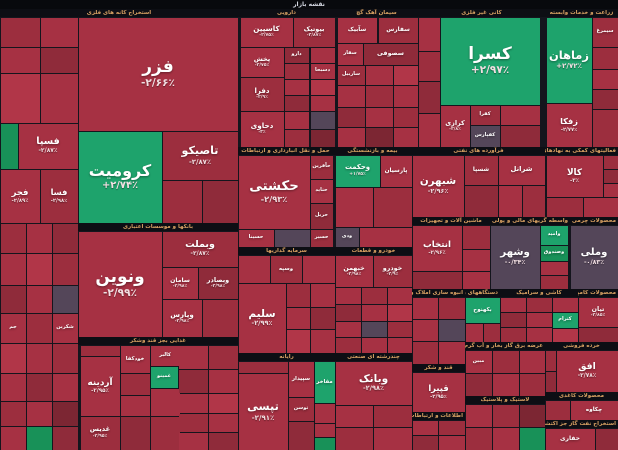 This screenshot has width=618, height=450. What do you see at coordinates (48, 146) in the screenshot?
I see `stock-tile: فسپا -۲/۸۷٪` at bounding box center [48, 146].